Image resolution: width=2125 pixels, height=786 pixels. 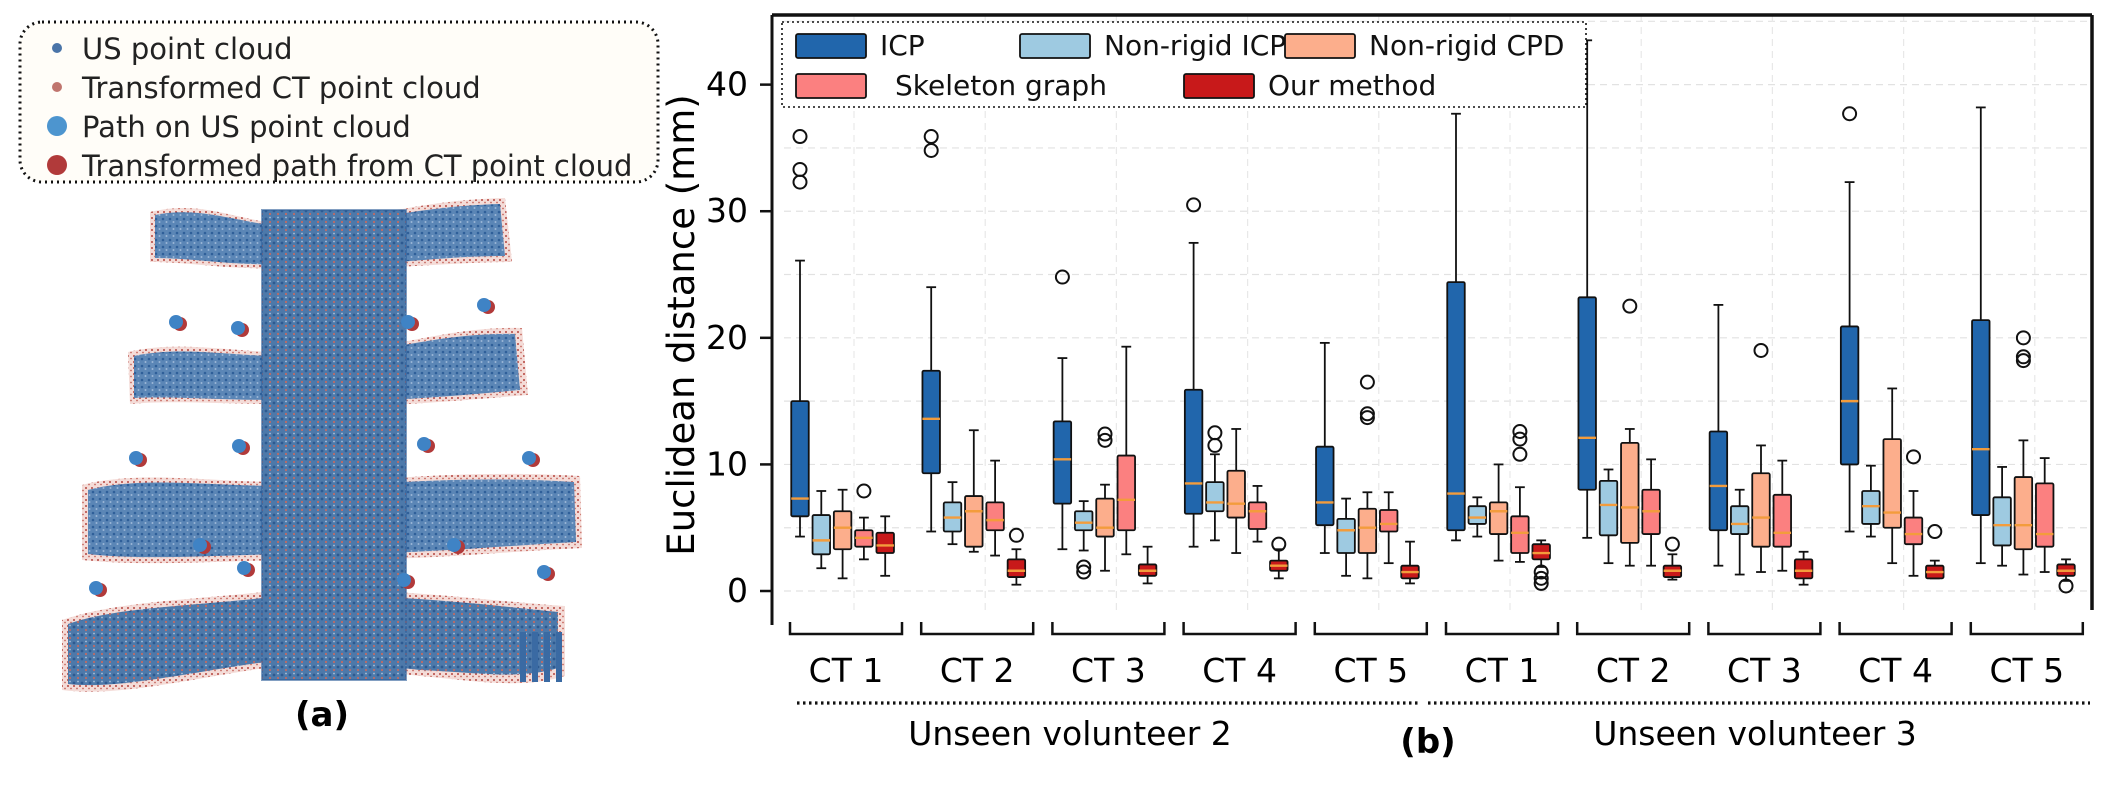 I want to click on y-tick-label: 20, so click(x=727, y=337).